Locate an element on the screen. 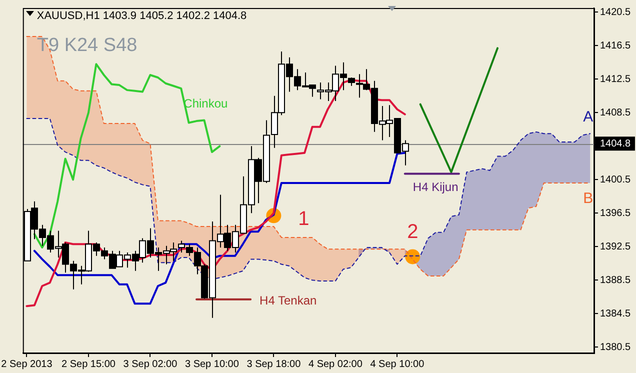  y-tick-label: 1416.5 is located at coordinates (616, 46).